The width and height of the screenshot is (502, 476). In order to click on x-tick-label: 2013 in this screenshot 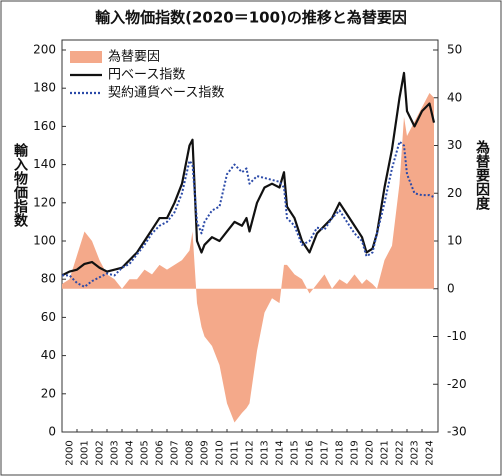, I will do `click(265, 452)`.